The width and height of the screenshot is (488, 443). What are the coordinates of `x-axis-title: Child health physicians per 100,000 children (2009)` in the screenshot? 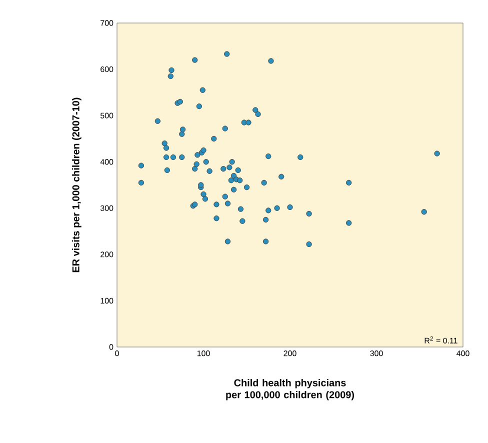 It's located at (290, 389).